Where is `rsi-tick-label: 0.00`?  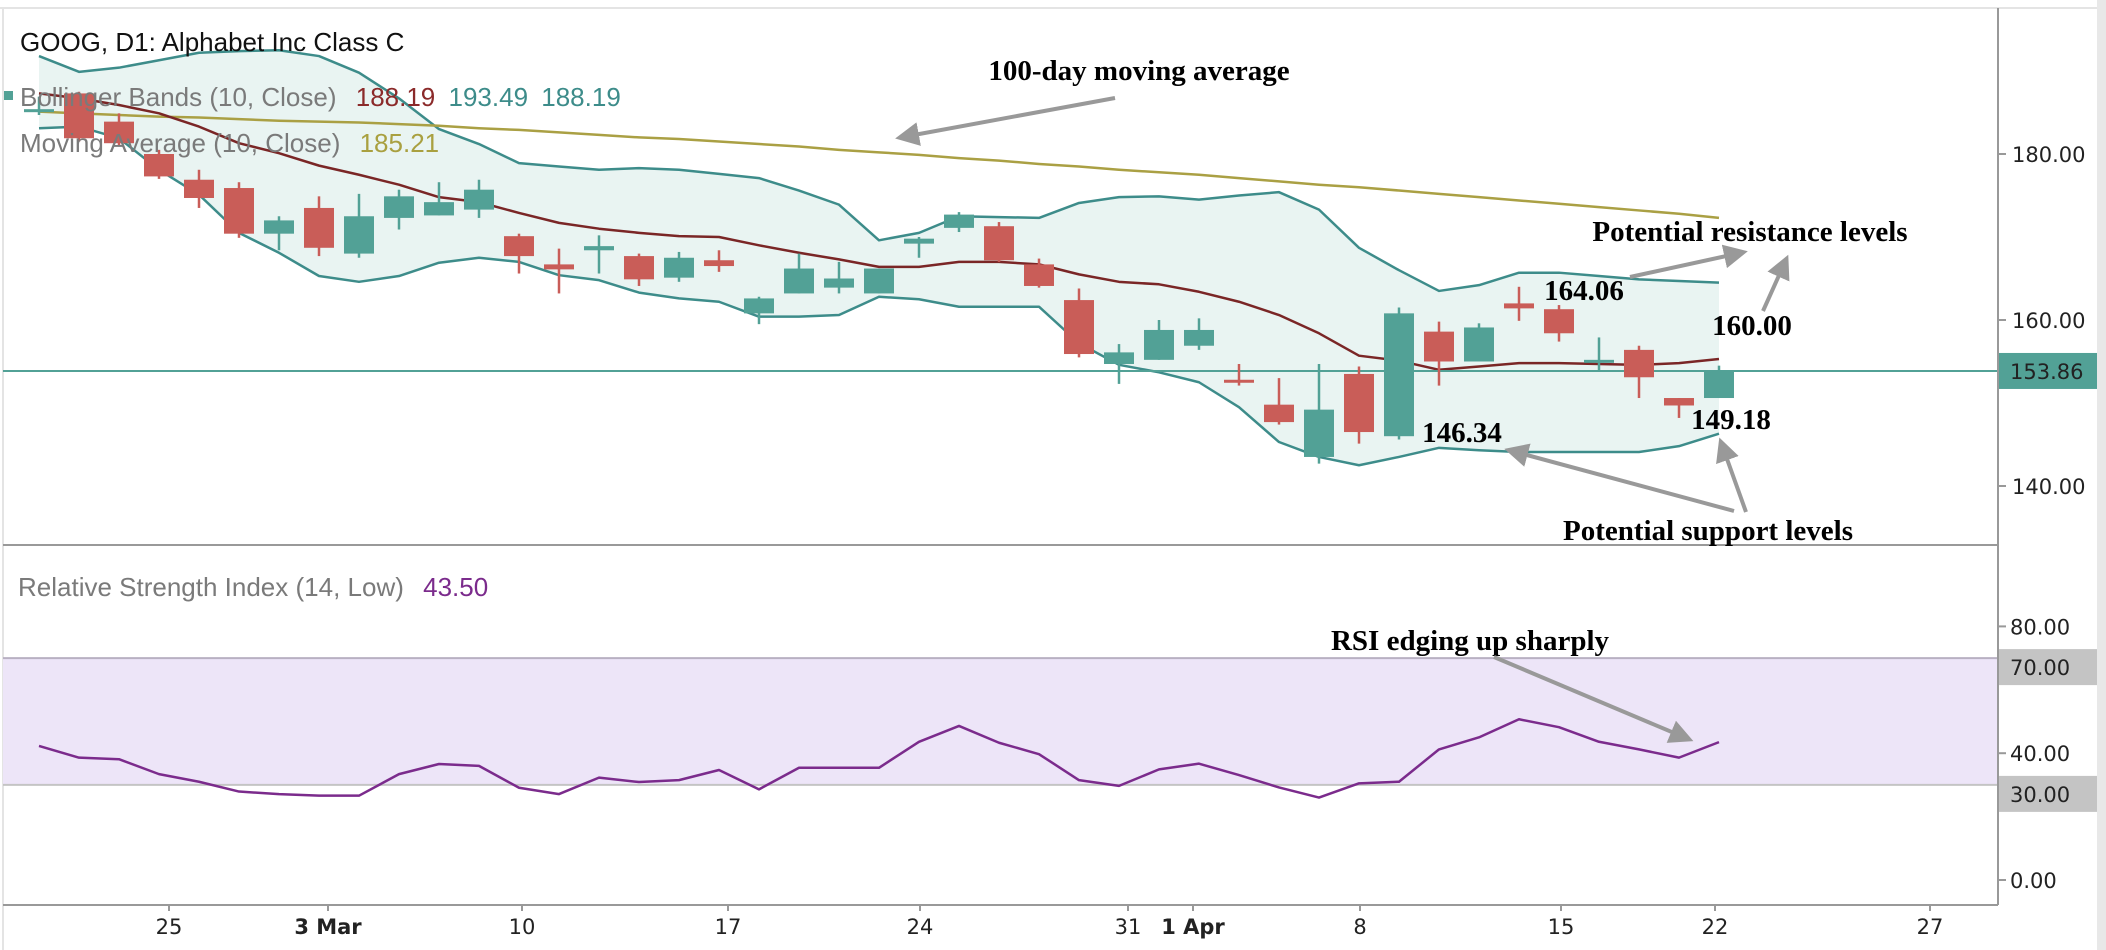
rsi-tick-label: 0.00 is located at coordinates (2033, 881).